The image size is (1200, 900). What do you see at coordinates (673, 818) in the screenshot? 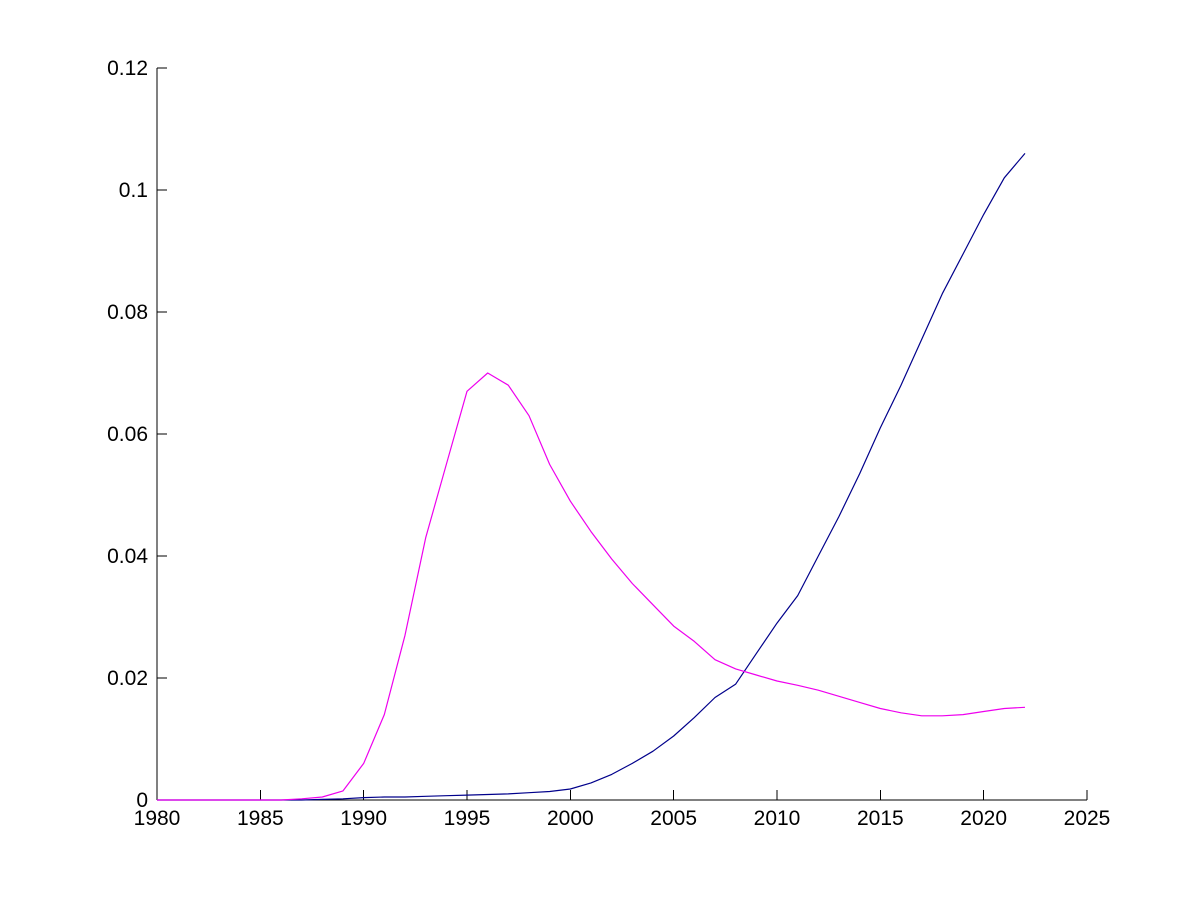
I see `x-tick-label: 2005` at bounding box center [673, 818].